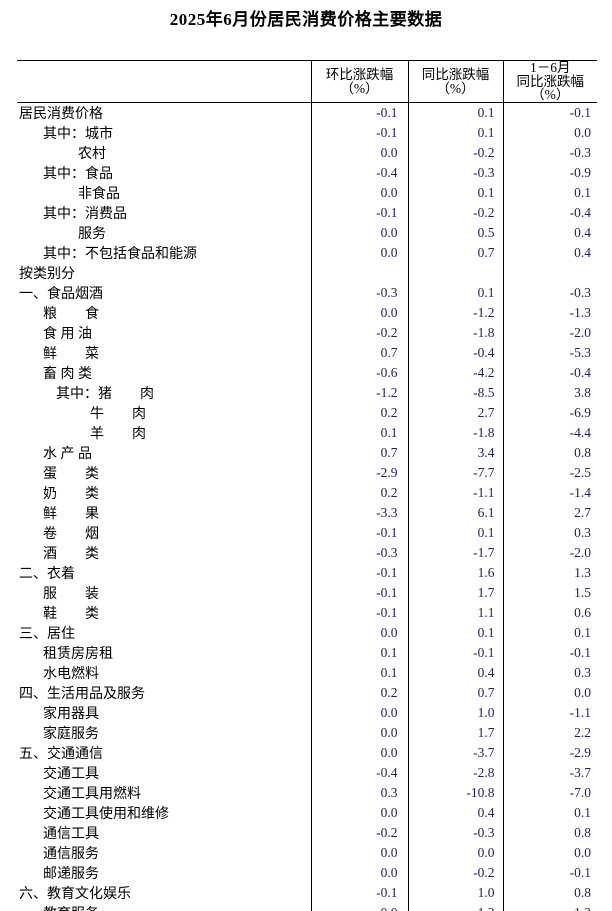  What do you see at coordinates (307, 293) in the screenshot?
I see `table-row: 一、食品烟酒 -0.3 0.1 -0.3` at bounding box center [307, 293].